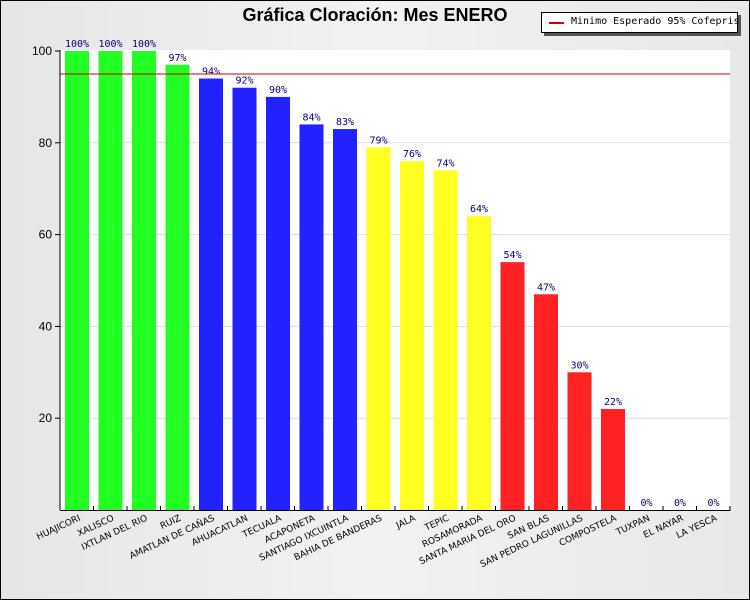  I want to click on data-label: 30%, so click(579, 365).